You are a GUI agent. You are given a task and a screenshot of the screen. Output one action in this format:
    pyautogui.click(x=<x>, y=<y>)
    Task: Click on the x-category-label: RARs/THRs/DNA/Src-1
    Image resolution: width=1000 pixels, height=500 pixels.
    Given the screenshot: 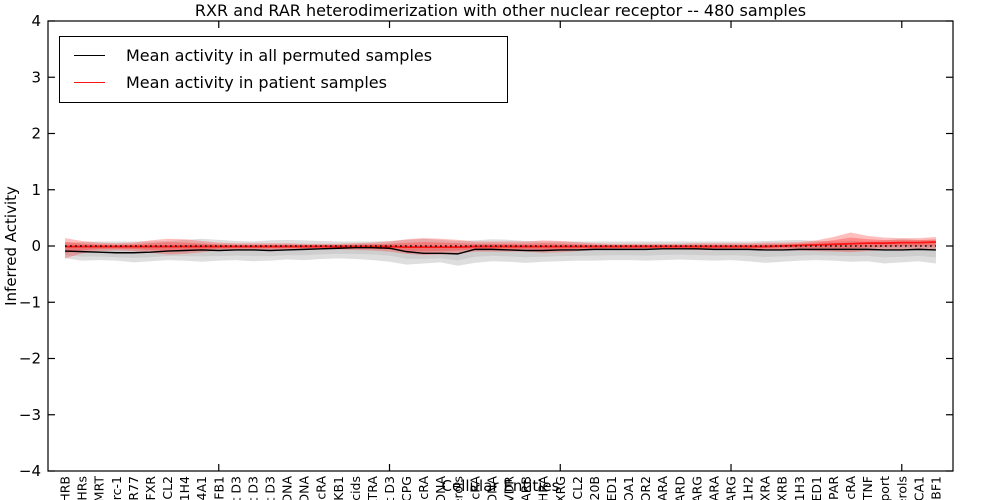 What is the action you would take?
    pyautogui.click(x=116, y=488)
    